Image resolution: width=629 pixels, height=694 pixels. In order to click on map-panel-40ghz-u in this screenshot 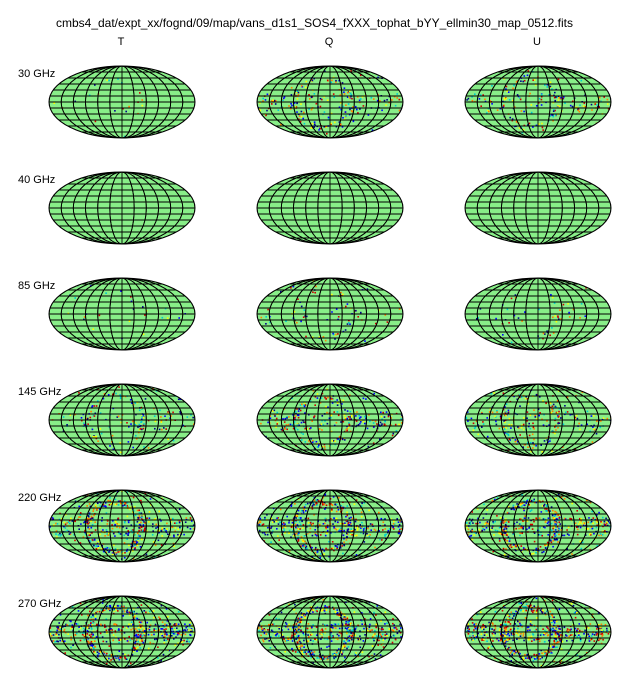, I will do `click(538, 208)`.